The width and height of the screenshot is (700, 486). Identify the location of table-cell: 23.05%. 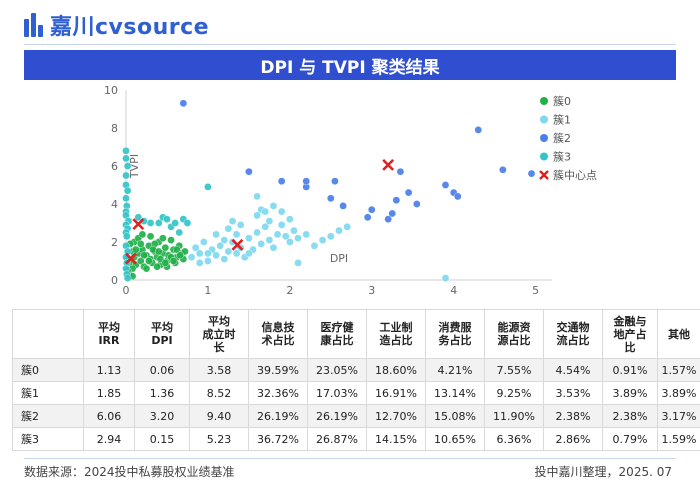
(337, 370).